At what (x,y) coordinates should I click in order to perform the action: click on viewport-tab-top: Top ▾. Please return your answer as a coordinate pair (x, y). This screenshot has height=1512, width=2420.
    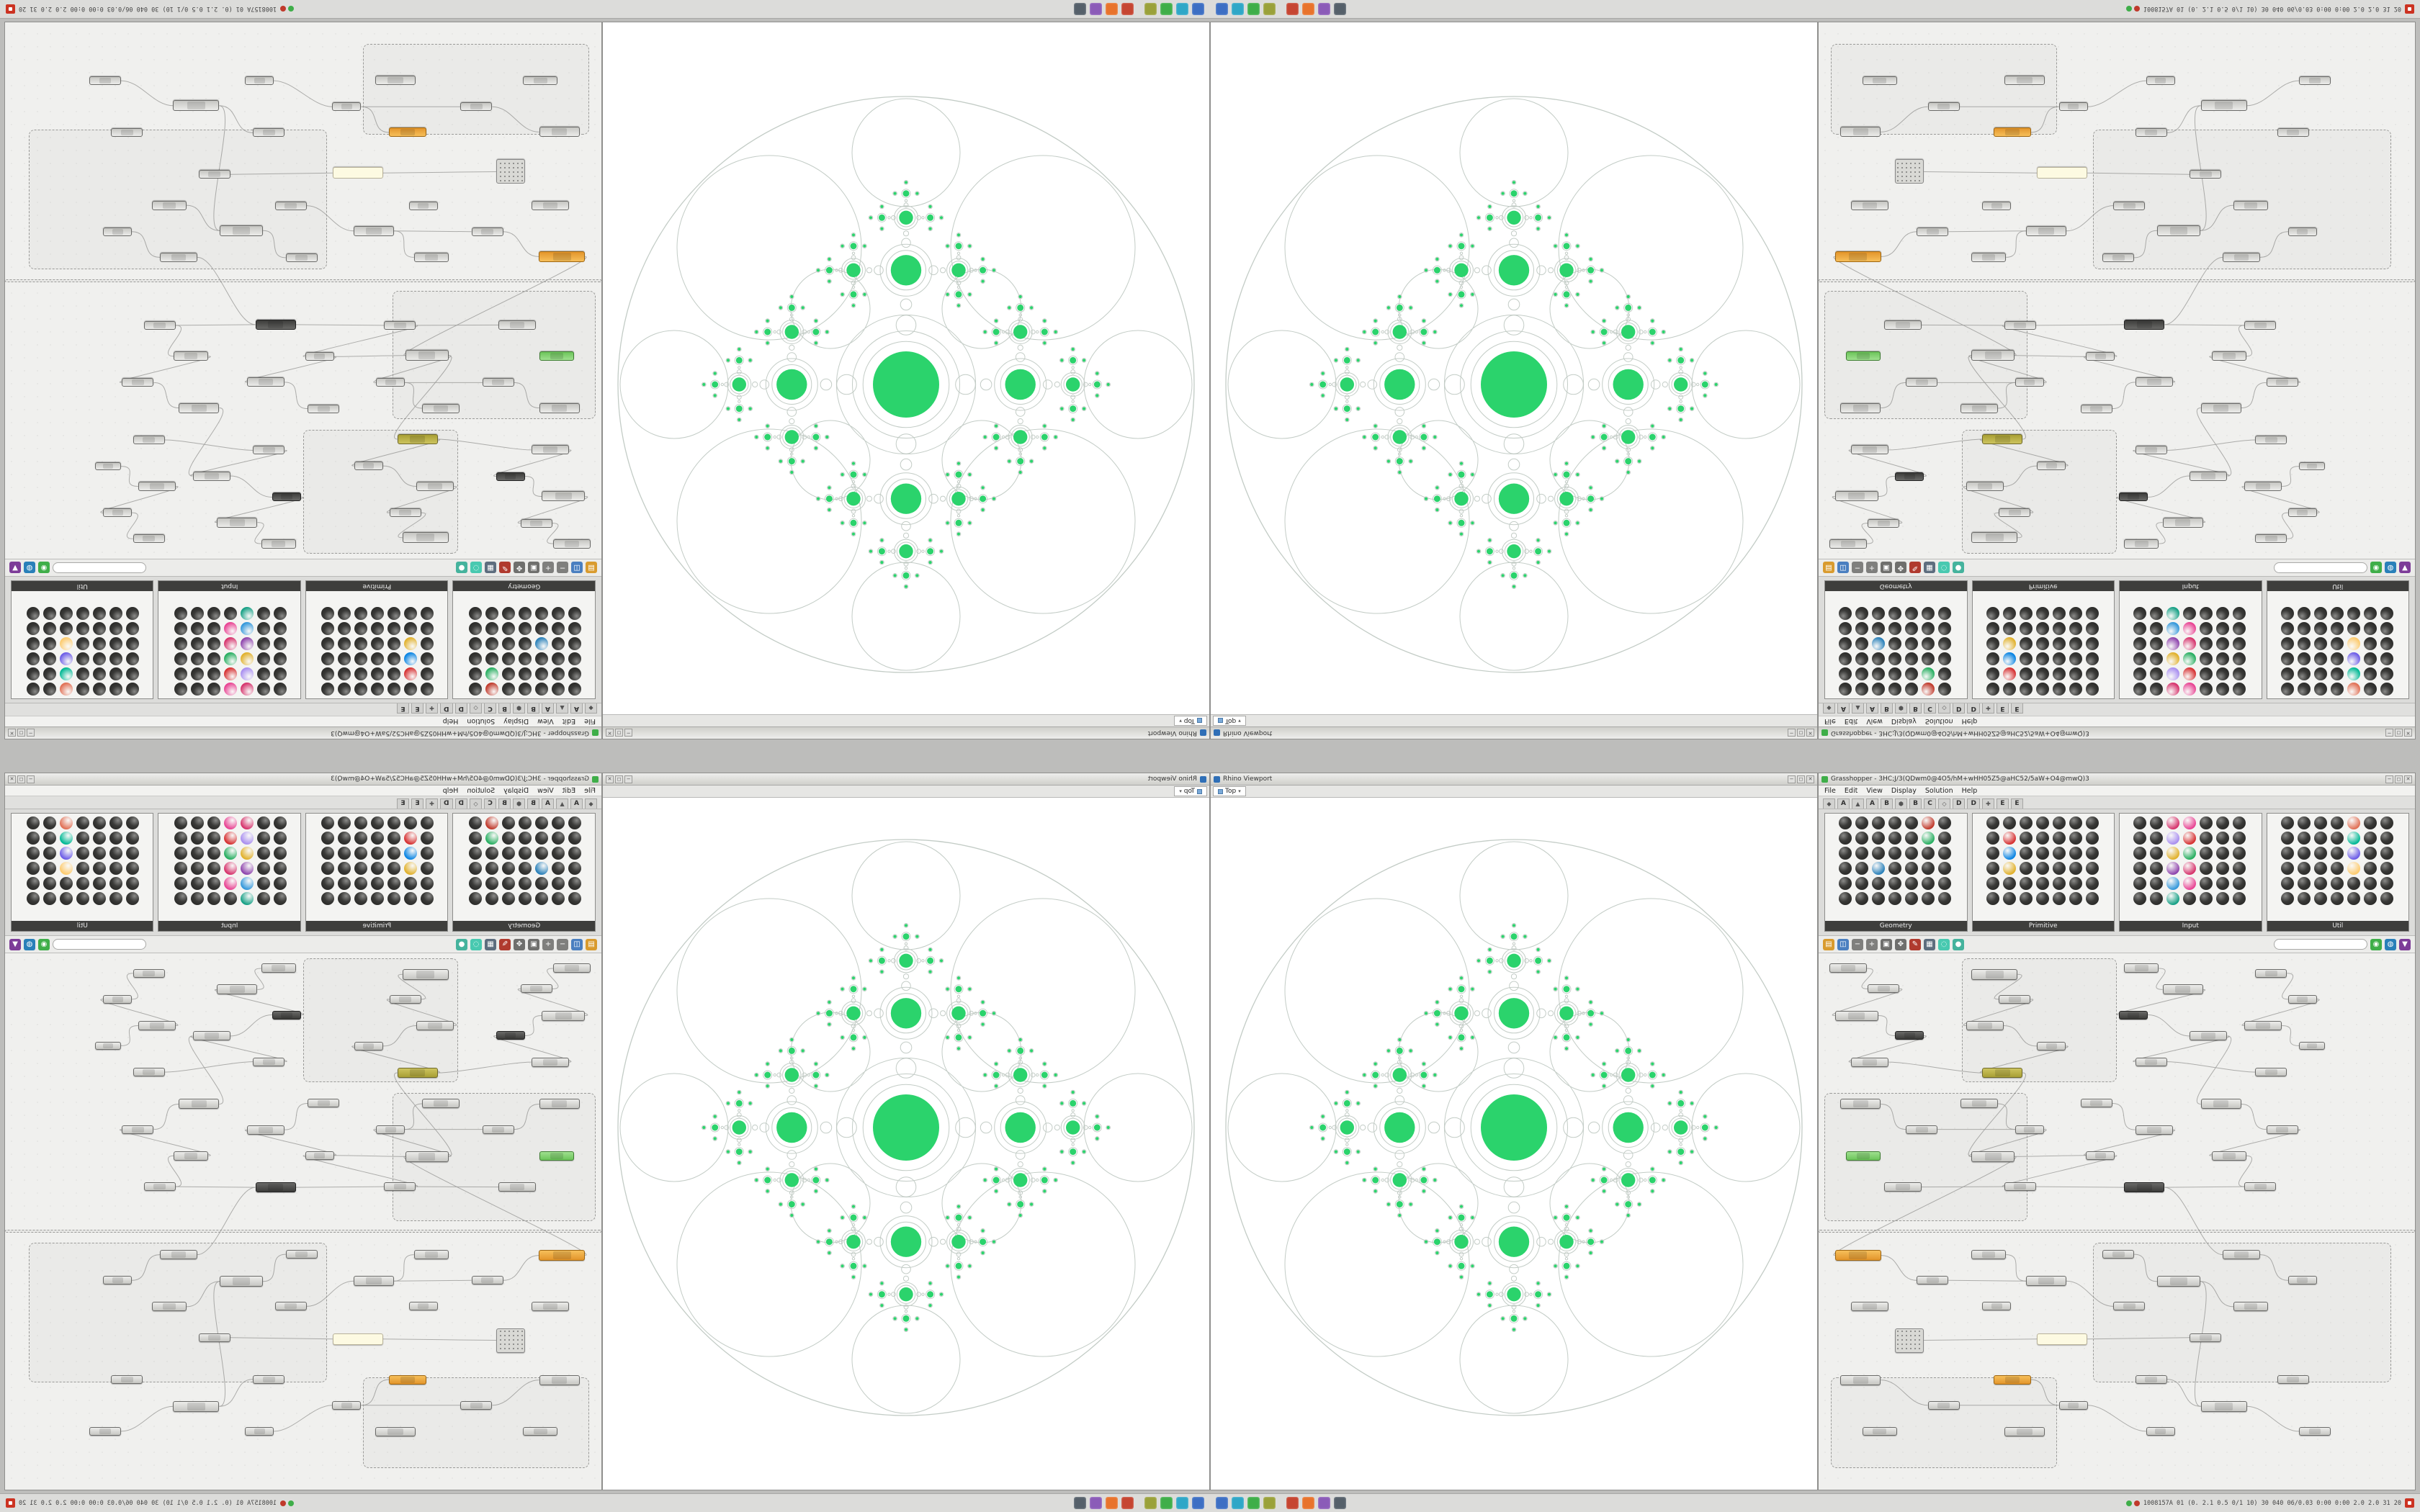
    Looking at the image, I should click on (1190, 721).